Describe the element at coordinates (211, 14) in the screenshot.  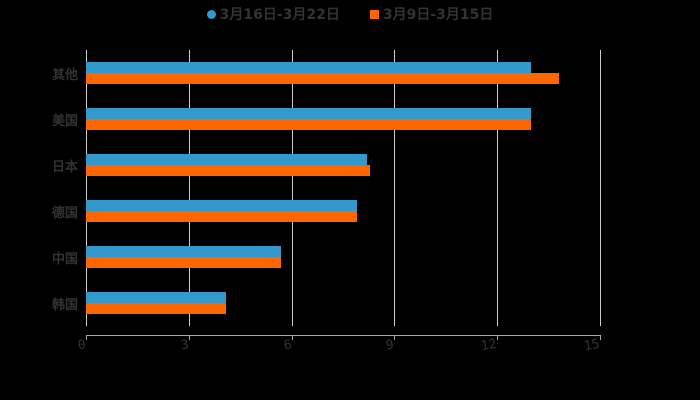
I see `legend-circle-icon` at that location.